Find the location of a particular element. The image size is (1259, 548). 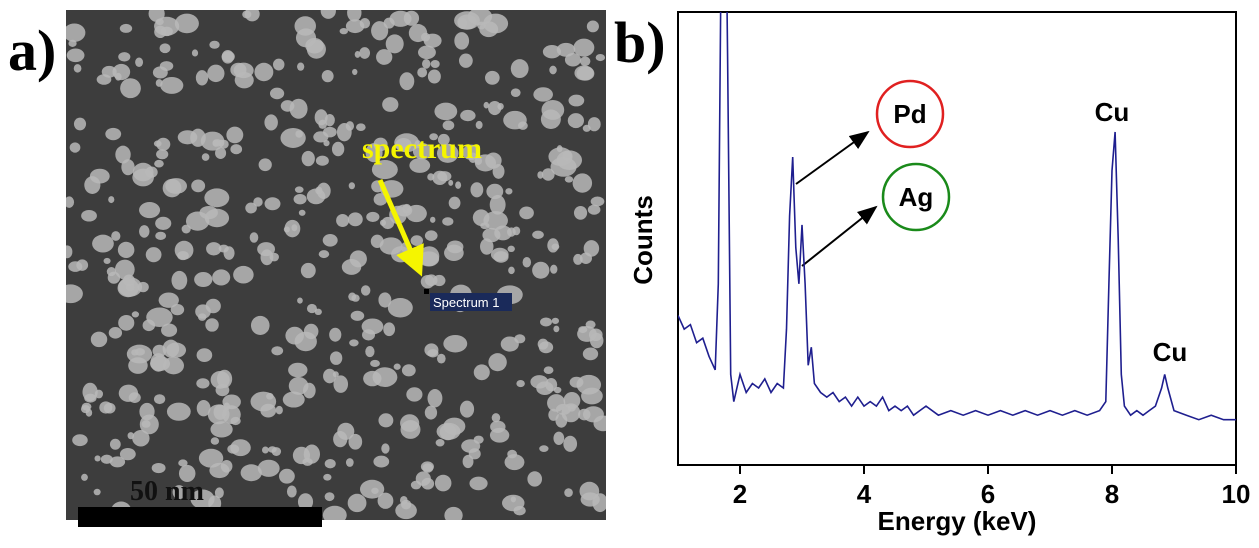

marker is located at coordinates (426, 291).